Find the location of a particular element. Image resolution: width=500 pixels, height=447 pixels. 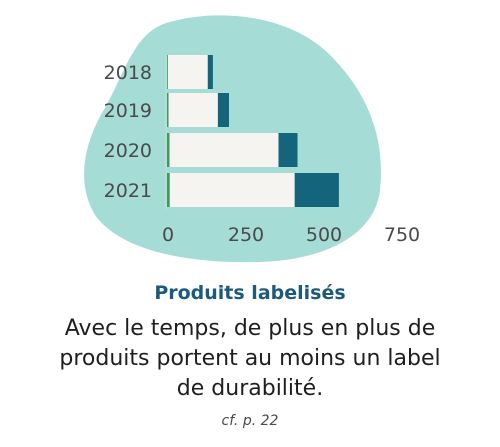

x-tick-label-500: 500 is located at coordinates (324, 235).